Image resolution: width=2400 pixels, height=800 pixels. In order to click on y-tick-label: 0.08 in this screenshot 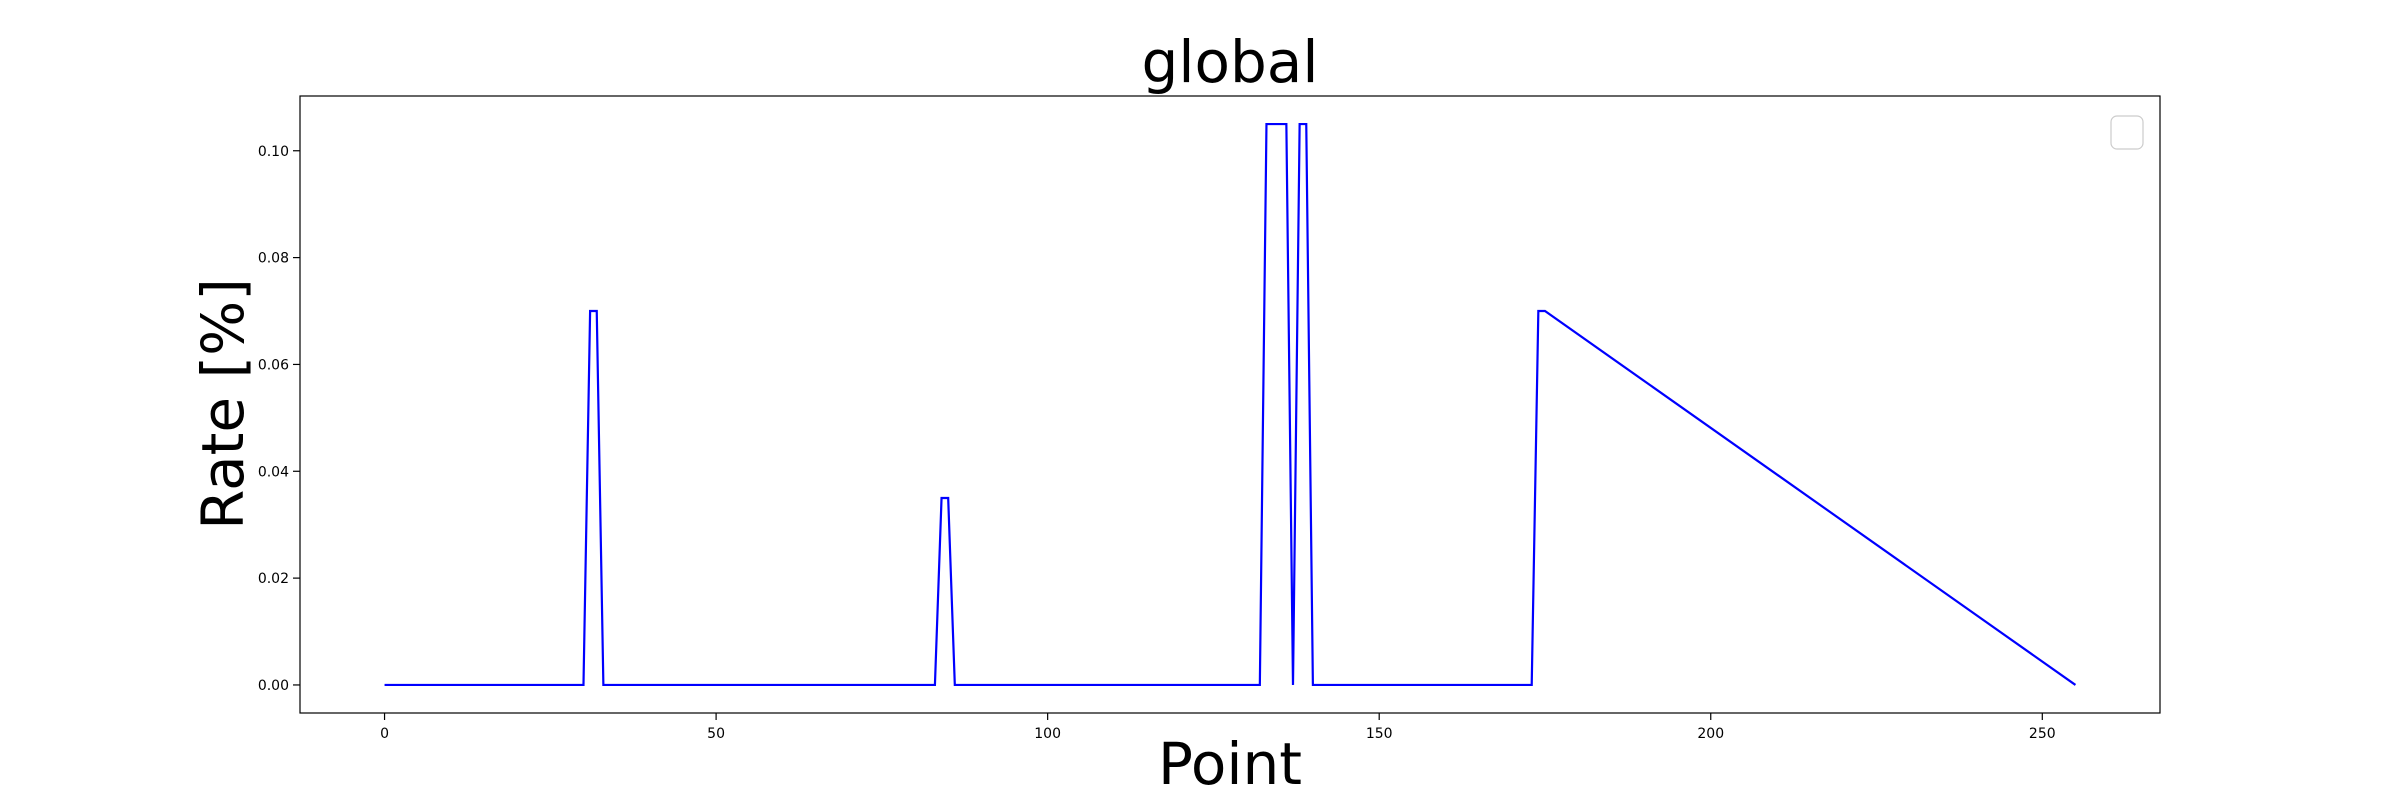, I will do `click(273, 259)`.